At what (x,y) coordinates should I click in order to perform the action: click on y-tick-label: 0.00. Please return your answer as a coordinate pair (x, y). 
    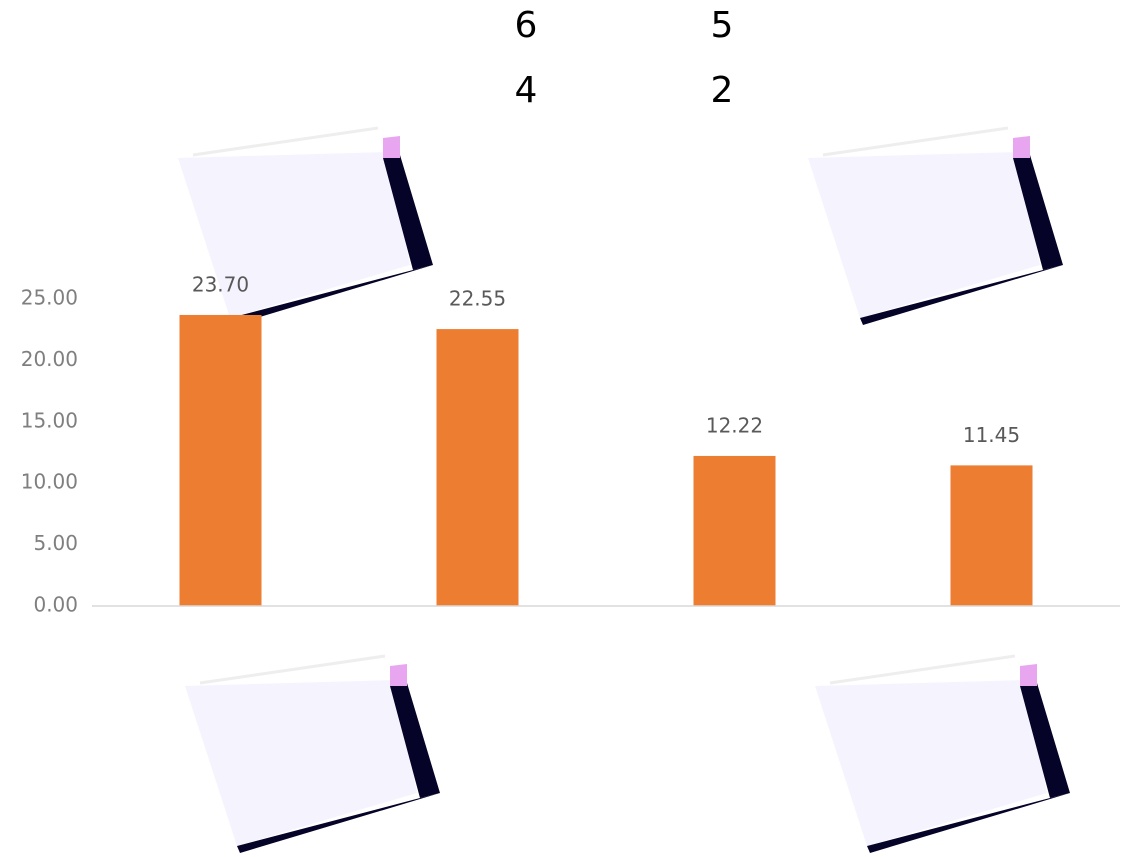
    Looking at the image, I should click on (55, 605).